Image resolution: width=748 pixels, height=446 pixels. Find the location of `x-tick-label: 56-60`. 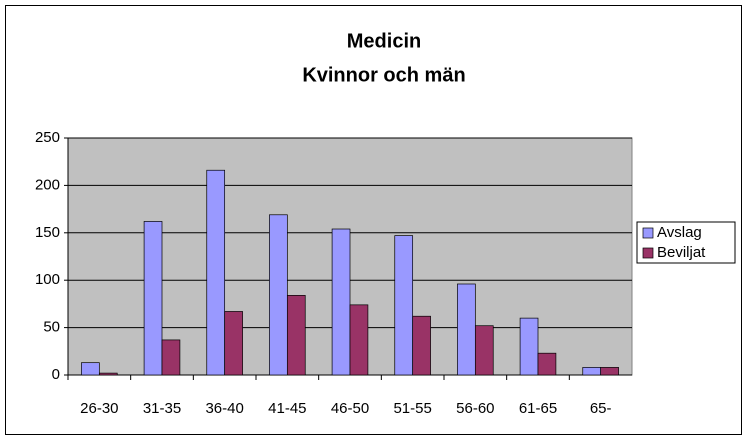

x-tick-label: 56-60 is located at coordinates (475, 408).